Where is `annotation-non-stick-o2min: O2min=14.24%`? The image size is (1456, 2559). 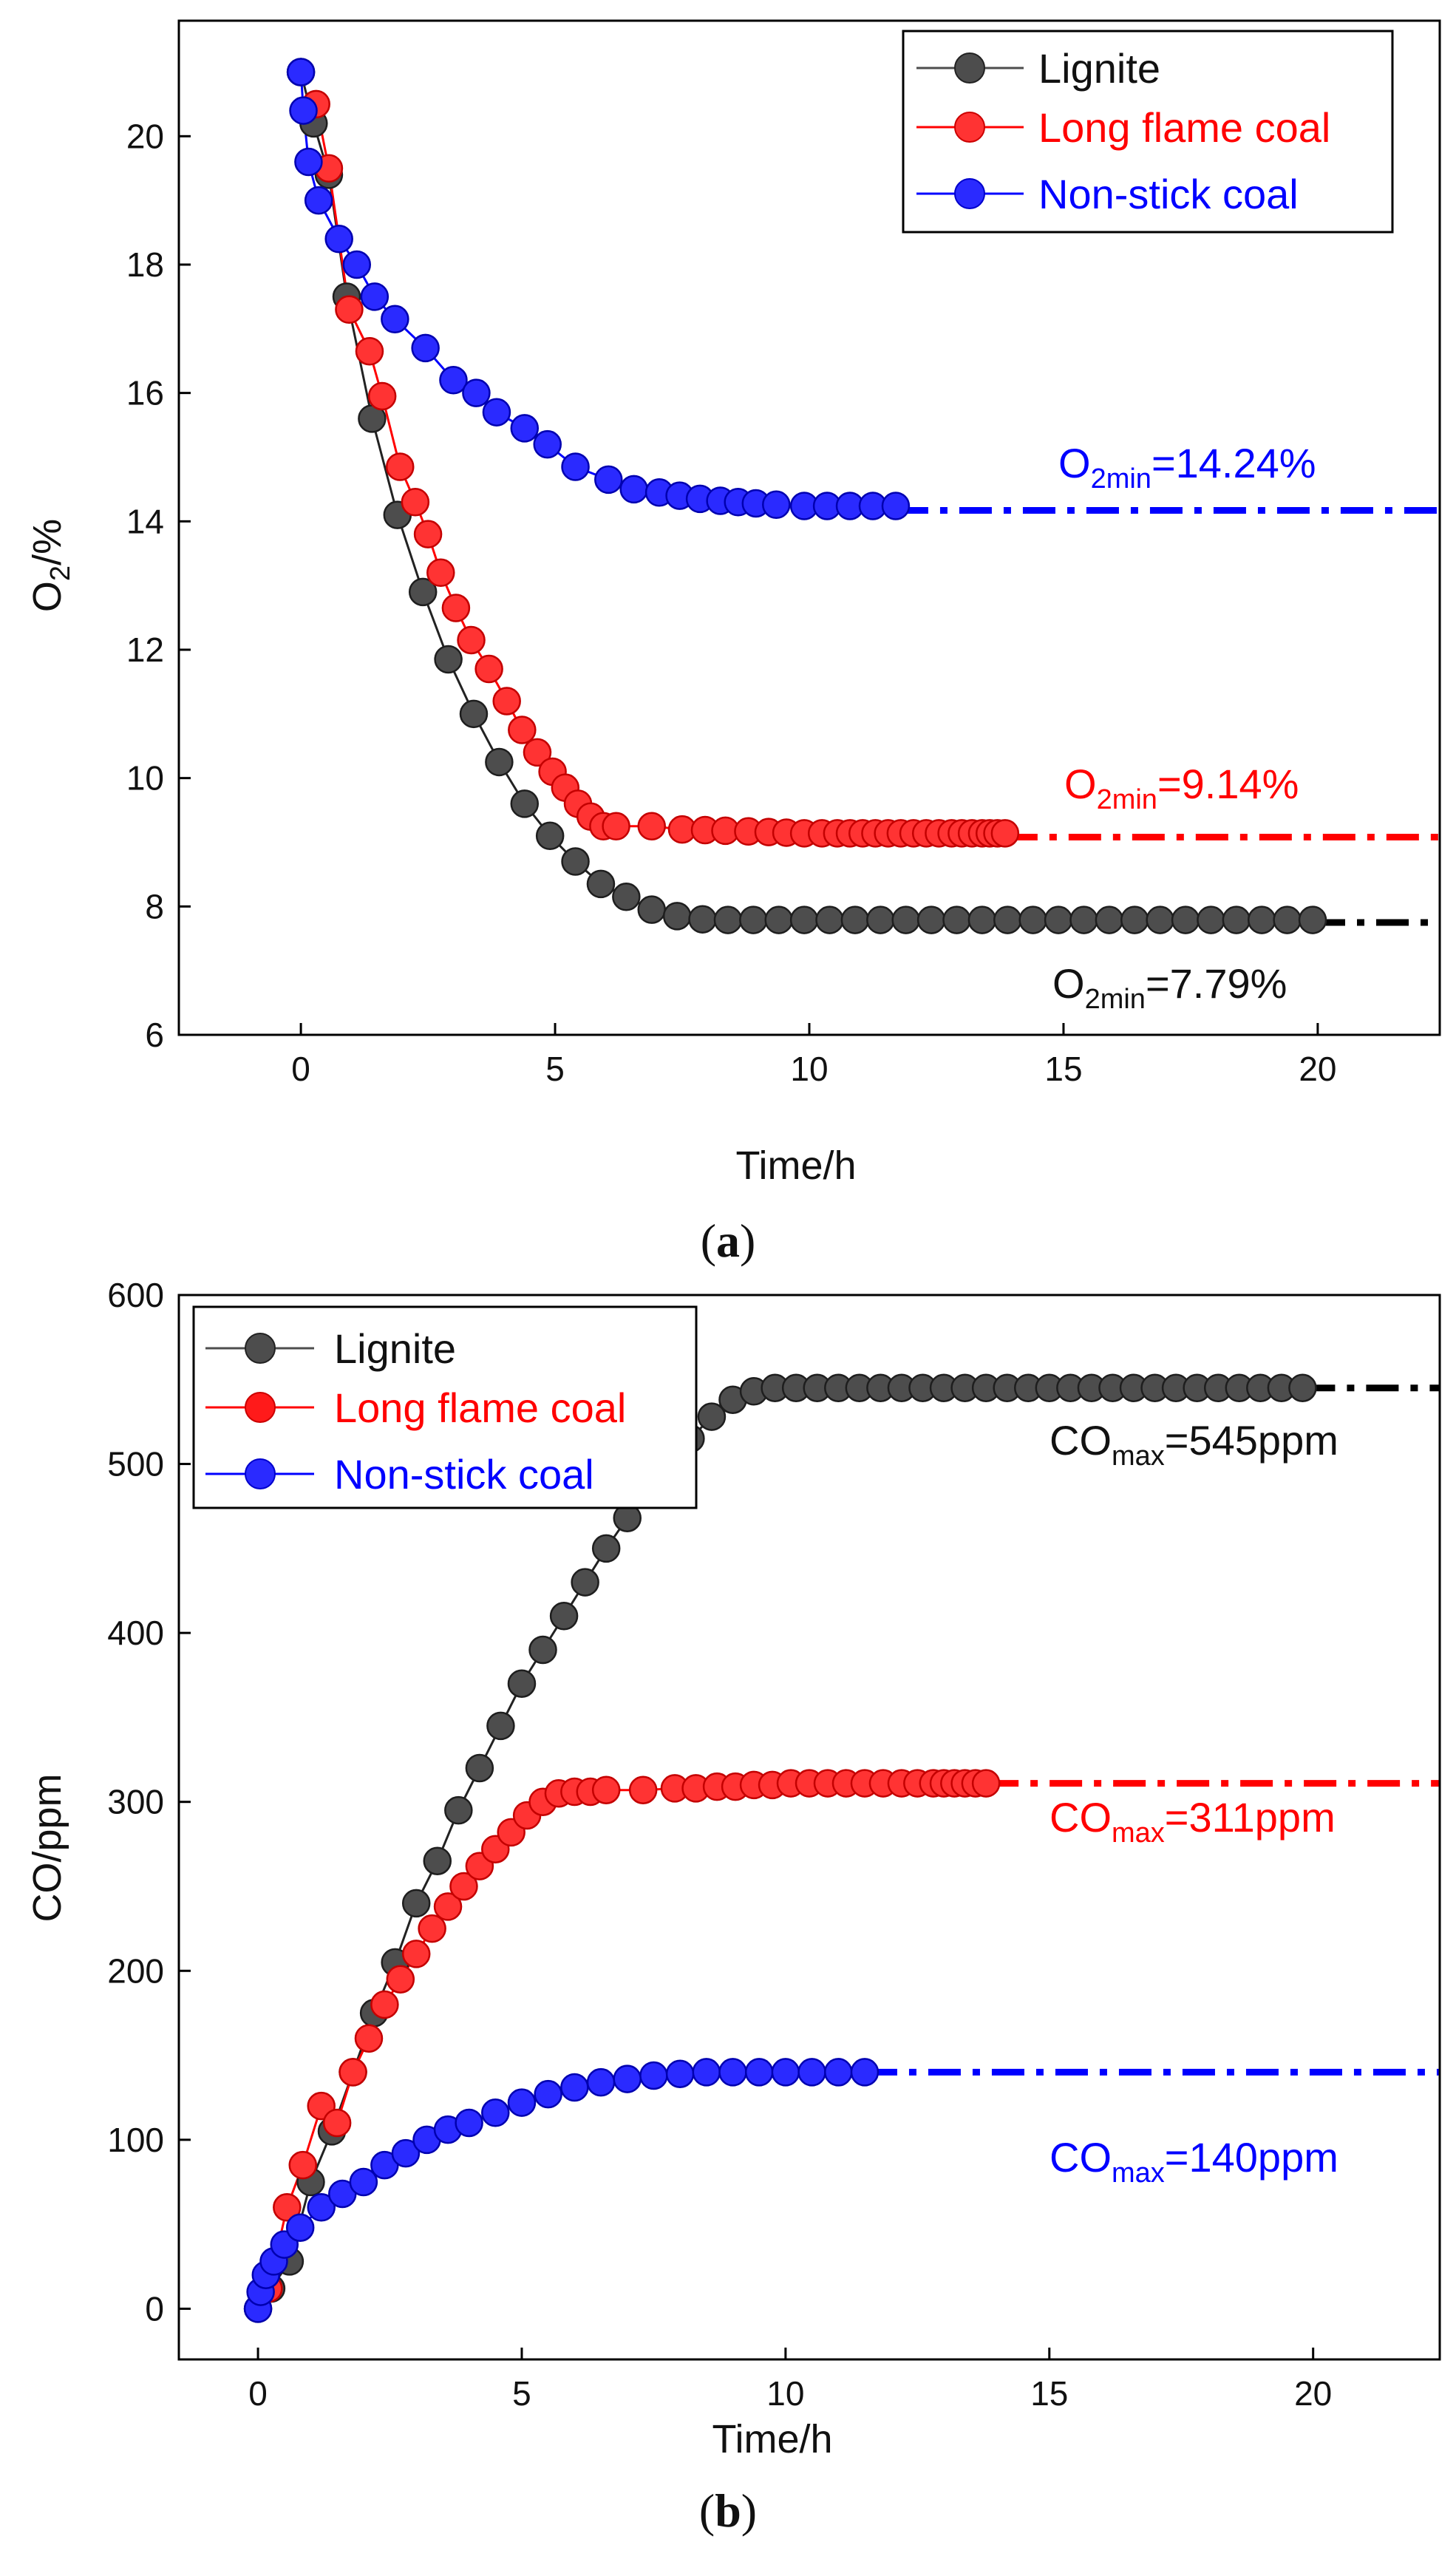 annotation-non-stick-o2min: O2min=14.24% is located at coordinates (1187, 467).